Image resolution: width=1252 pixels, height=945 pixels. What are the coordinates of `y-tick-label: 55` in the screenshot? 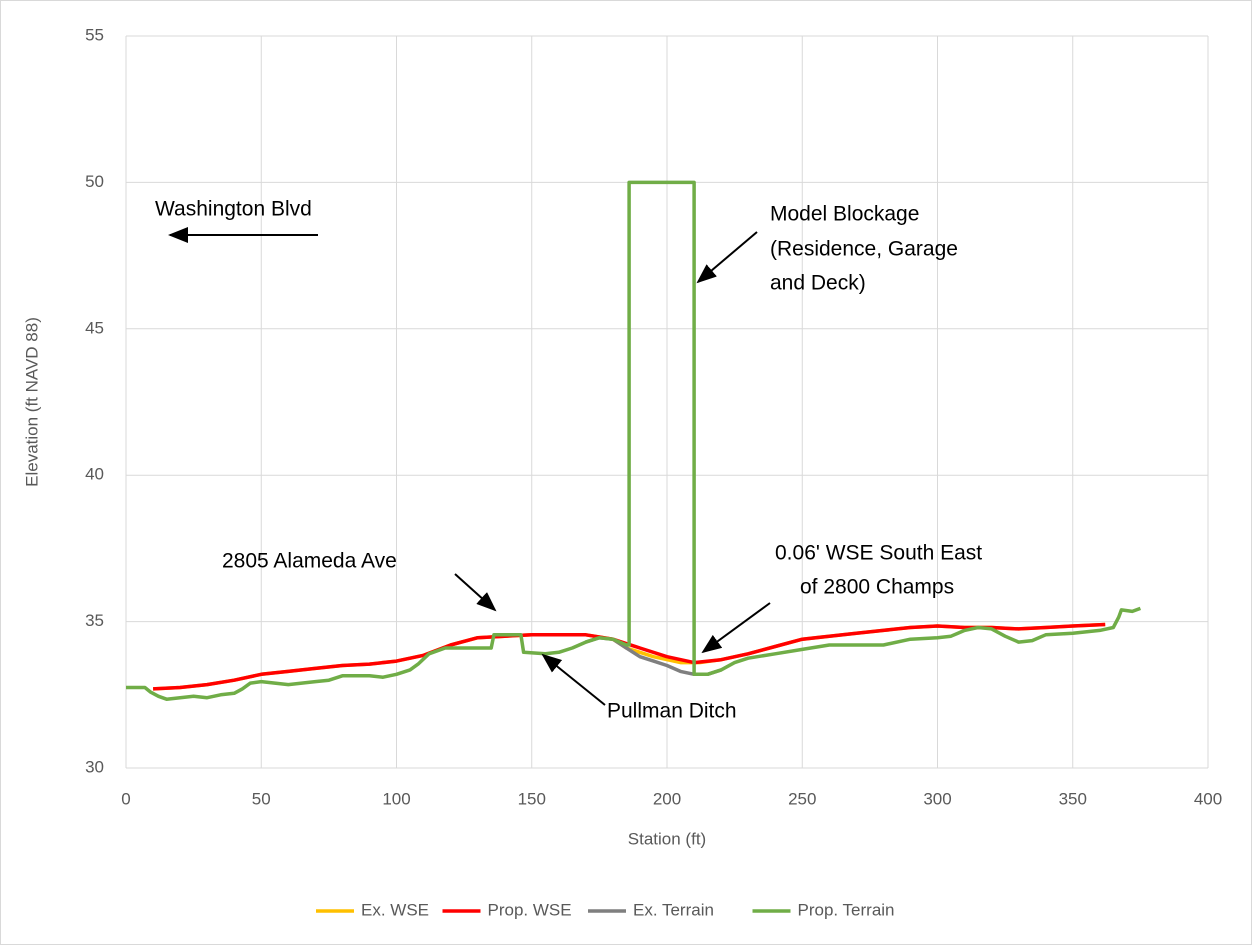 It's located at (94, 34).